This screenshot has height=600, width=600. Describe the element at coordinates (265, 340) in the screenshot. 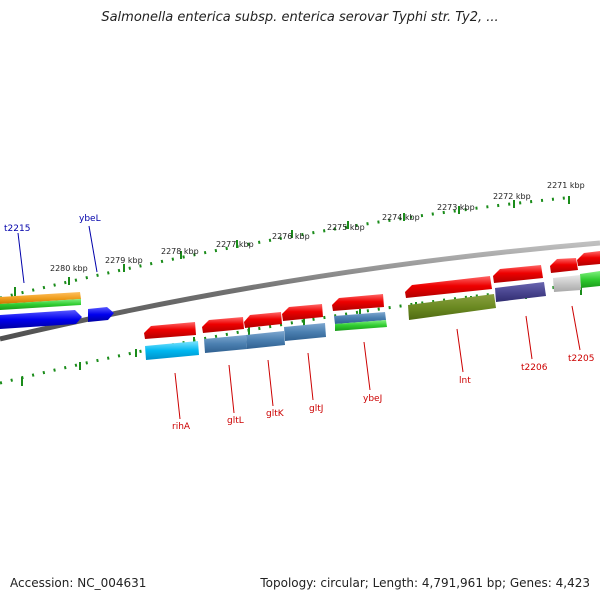

I see `gene-gltK-domain` at that location.